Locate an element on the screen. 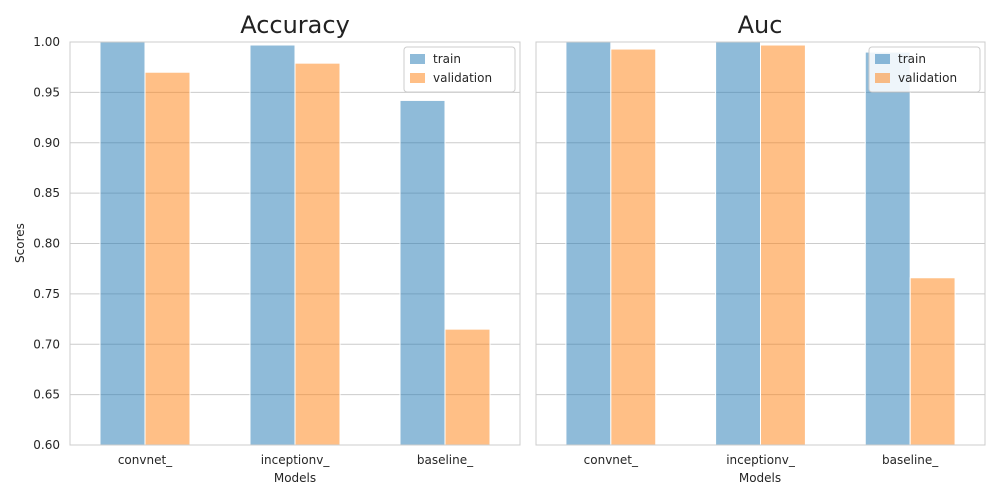 The height and width of the screenshot is (500, 1000). y-tick-label: 0.85 is located at coordinates (46, 193).